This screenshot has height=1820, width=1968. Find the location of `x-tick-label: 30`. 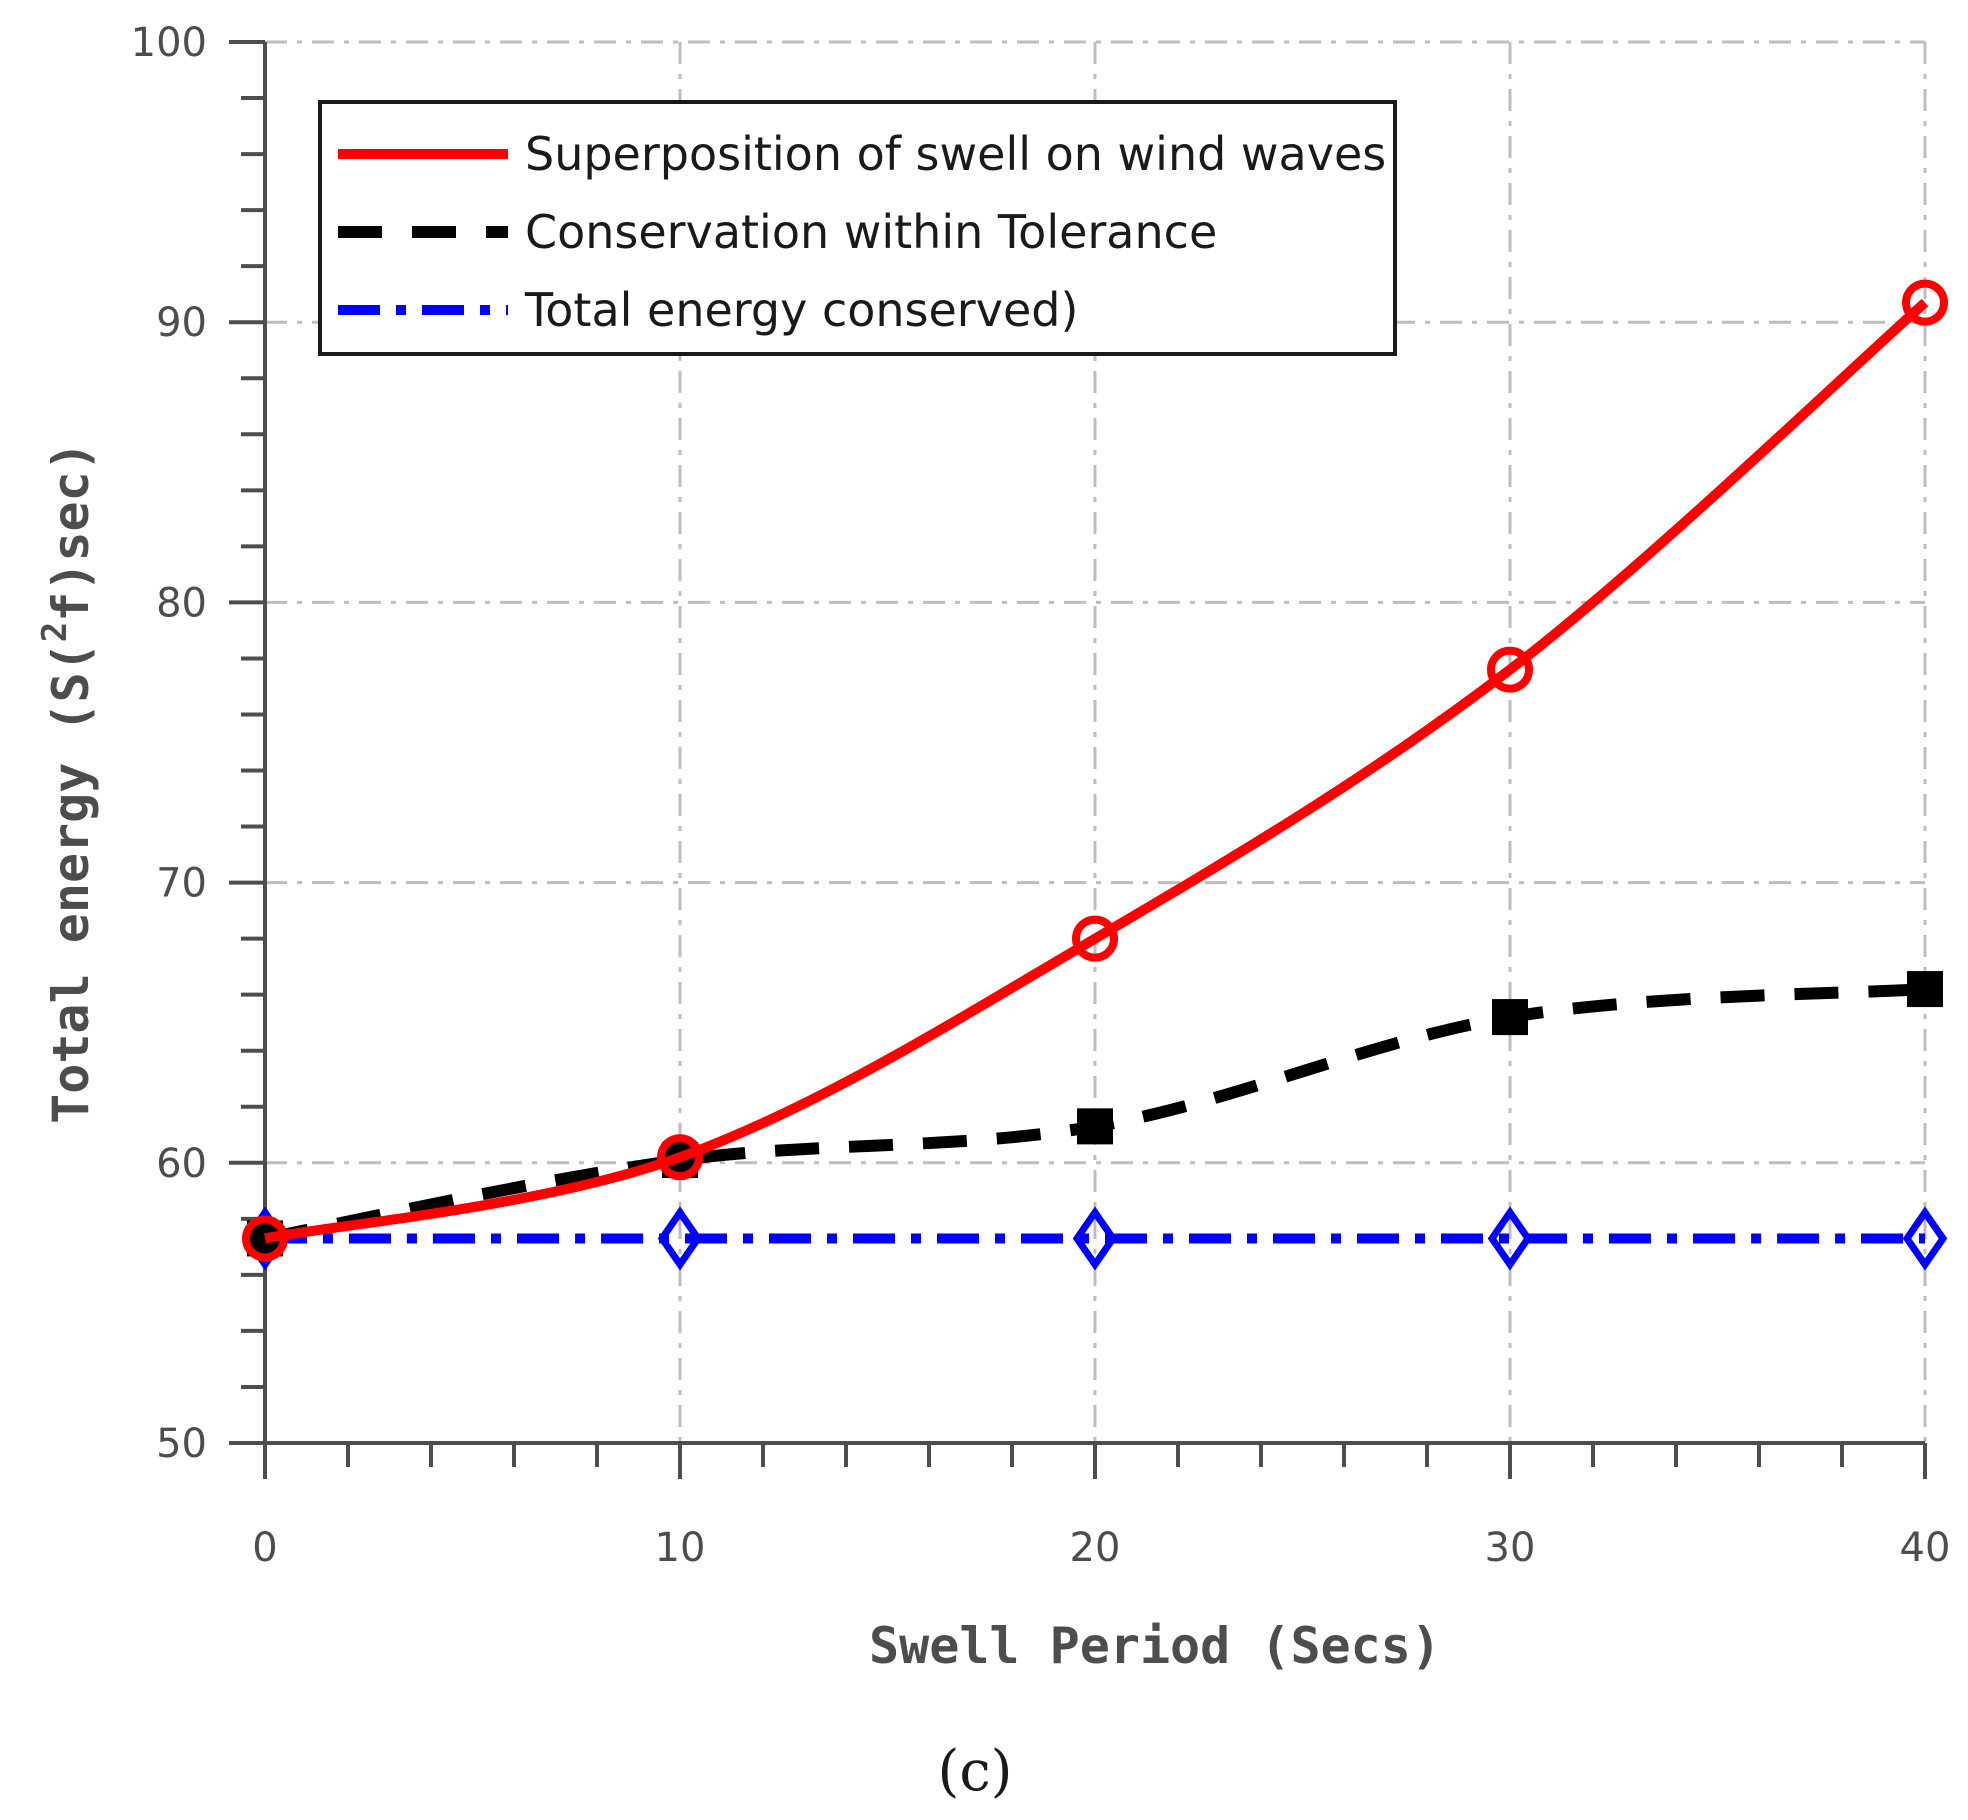

x-tick-label: 30 is located at coordinates (1510, 1548).